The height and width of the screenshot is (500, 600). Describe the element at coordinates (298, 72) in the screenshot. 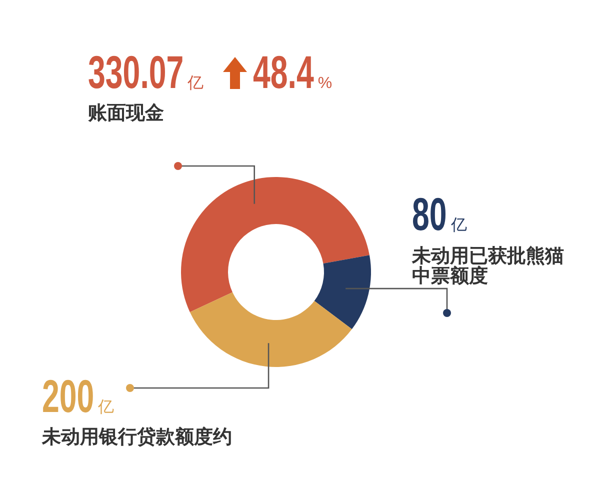

I see `text: 48.4%` at that location.